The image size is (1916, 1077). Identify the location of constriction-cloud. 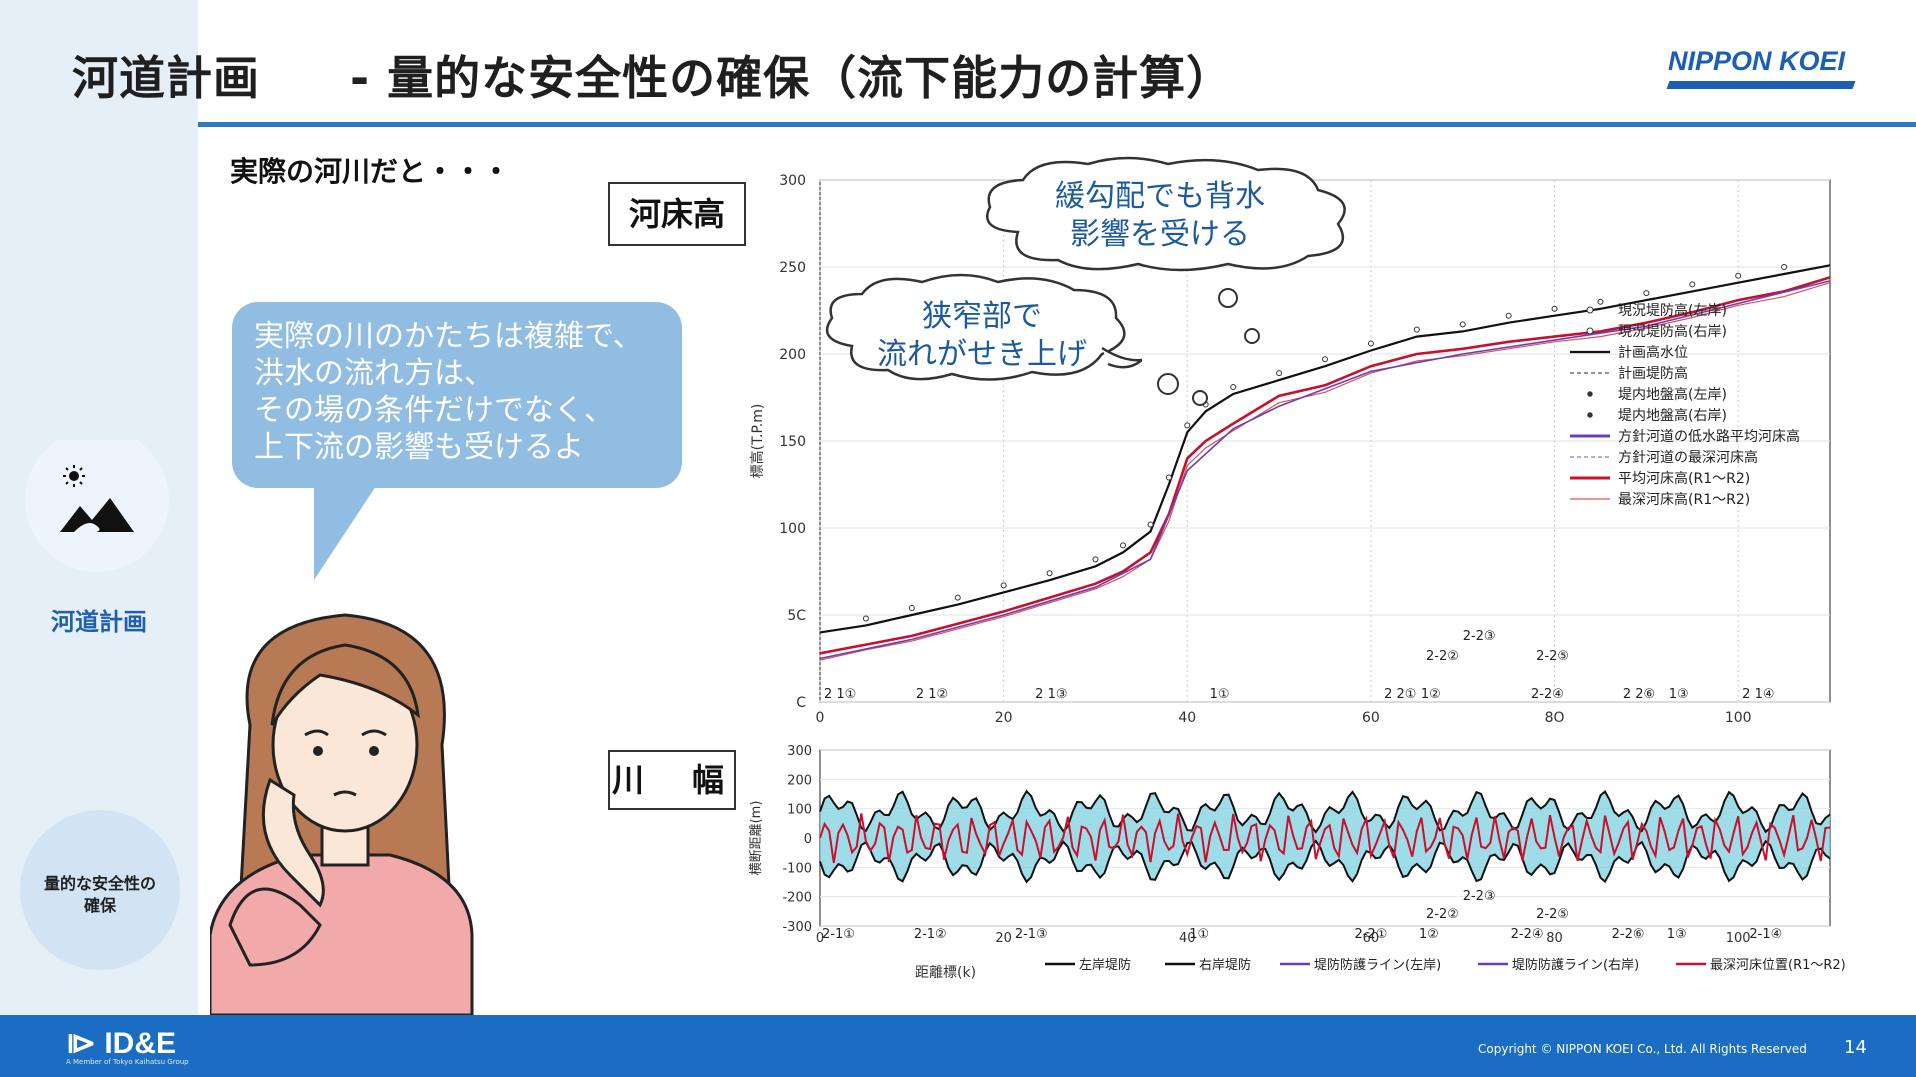
(984, 327).